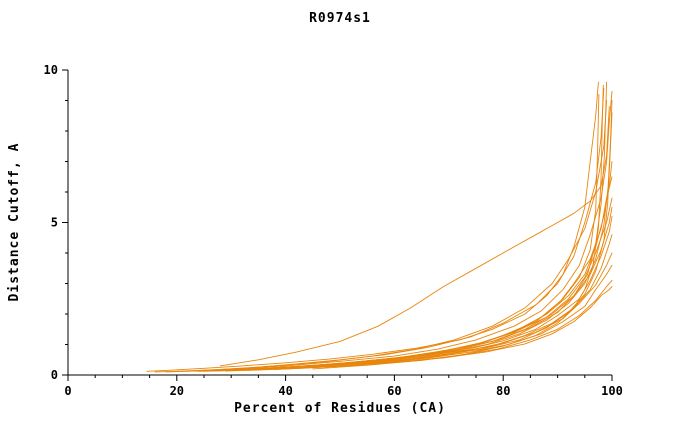 The image size is (680, 444). Describe the element at coordinates (54, 223) in the screenshot. I see `y-tick-label: 5` at that location.